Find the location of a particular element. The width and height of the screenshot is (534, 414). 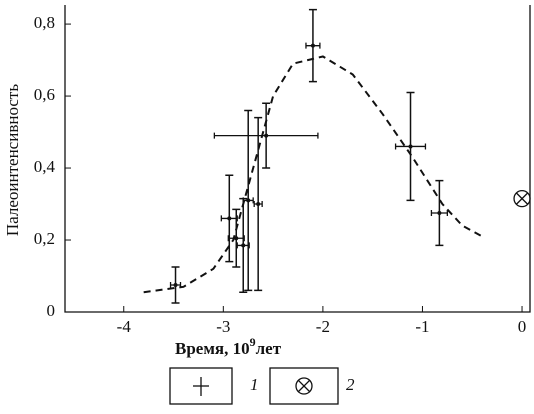

legend-label: 1 is located at coordinates (254, 384).